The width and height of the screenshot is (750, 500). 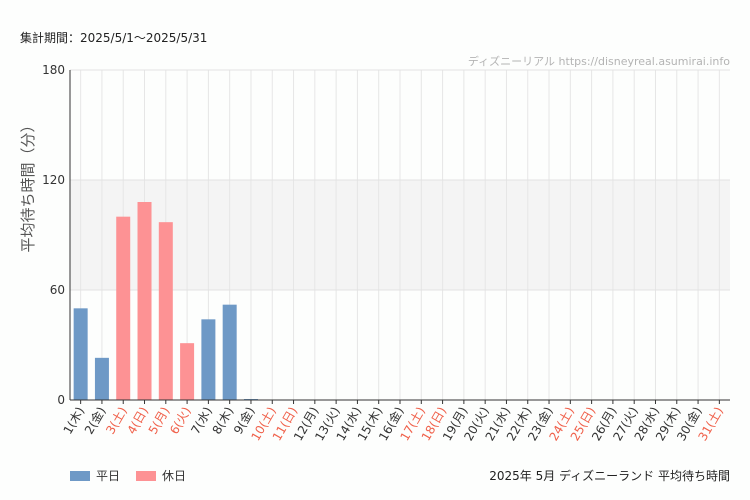 I want to click on x-tick-label: 8(木), so click(x=223, y=421).